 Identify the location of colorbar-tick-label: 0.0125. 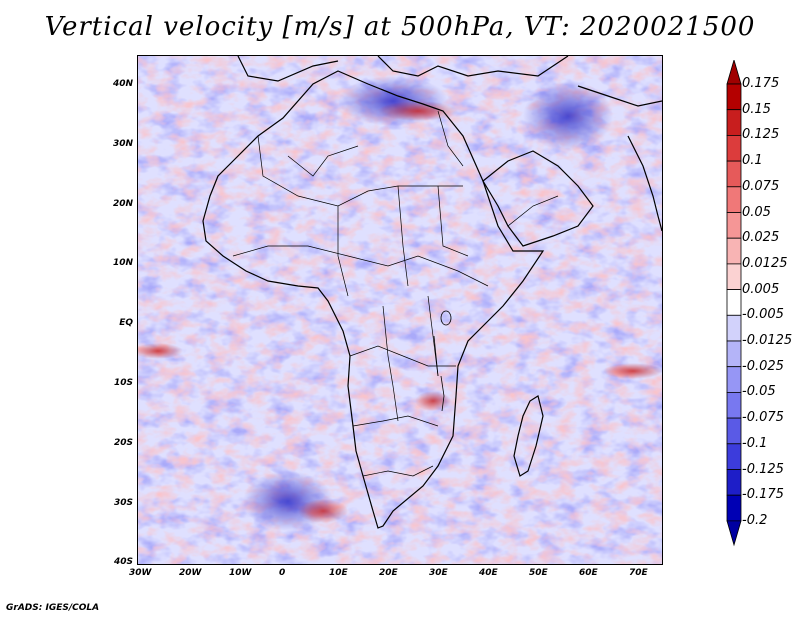
(765, 263).